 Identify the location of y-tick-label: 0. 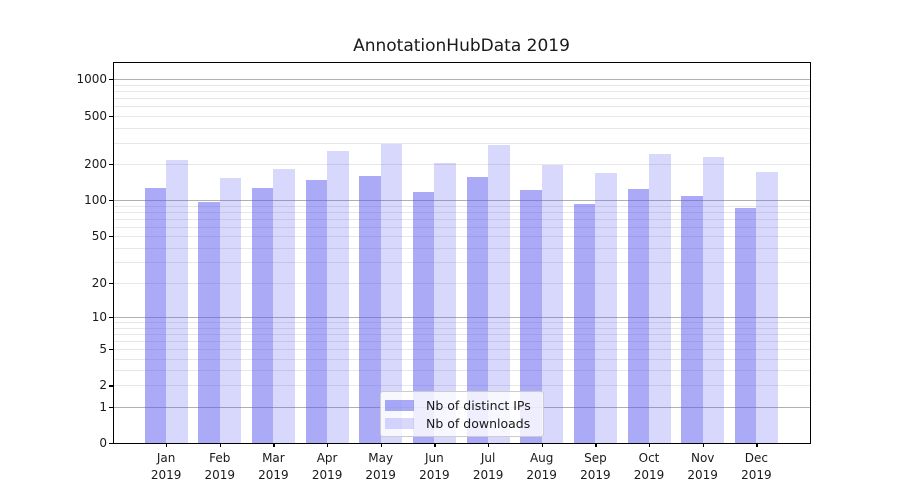
(103, 443).